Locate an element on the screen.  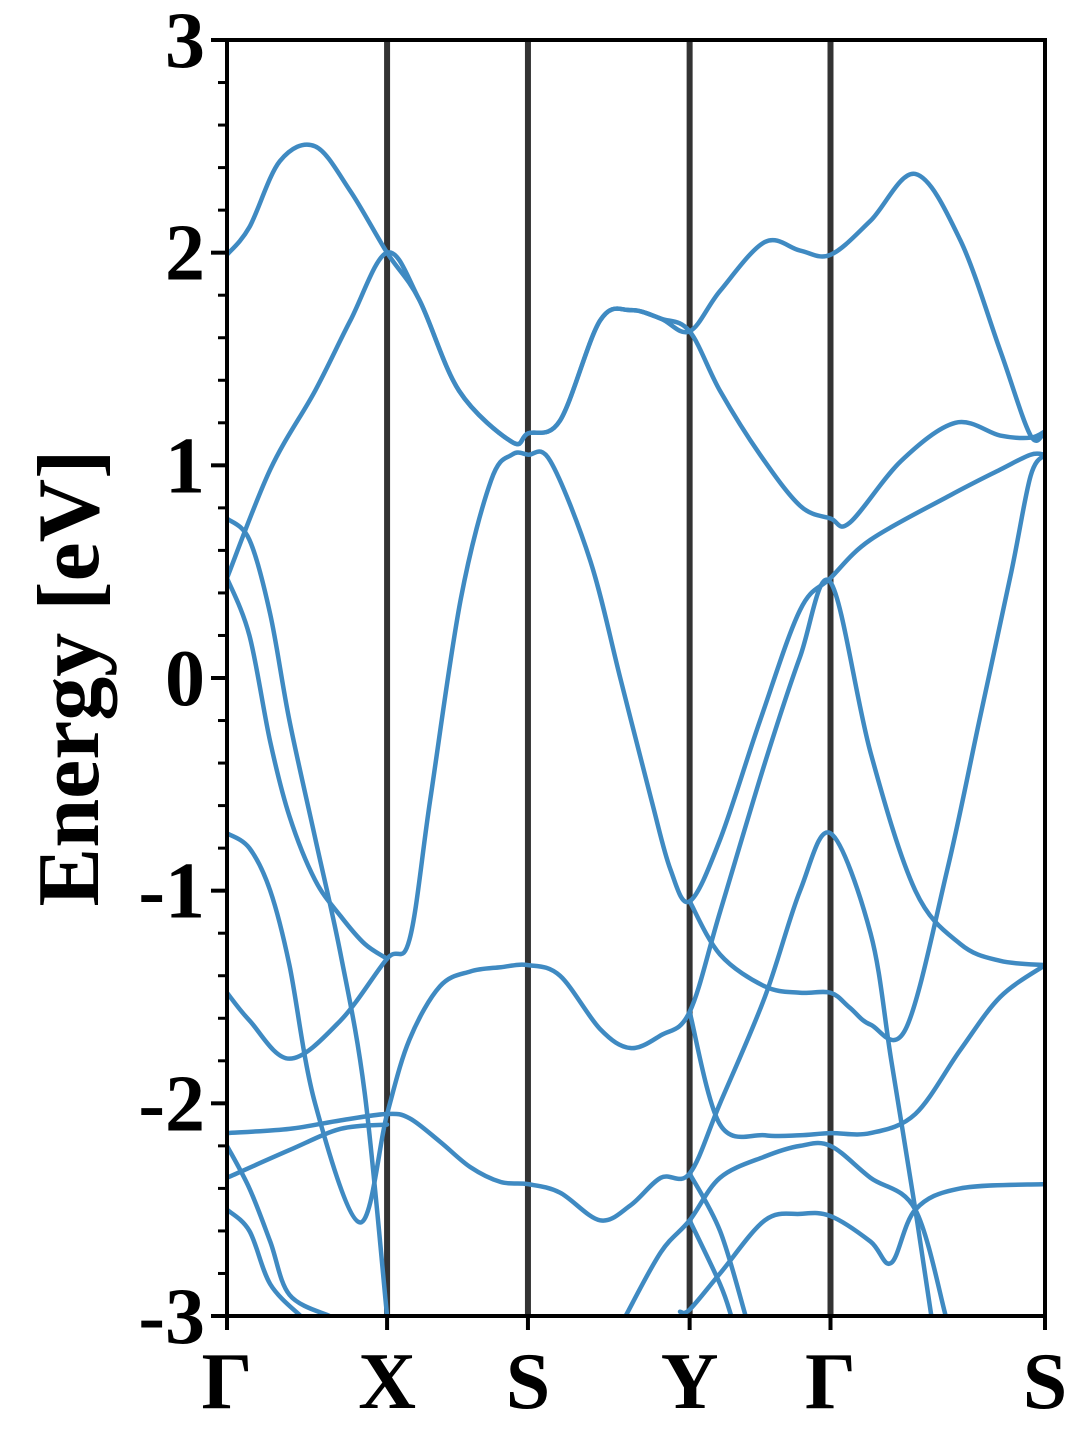
y-tick-label: -1 is located at coordinates (171, 892).